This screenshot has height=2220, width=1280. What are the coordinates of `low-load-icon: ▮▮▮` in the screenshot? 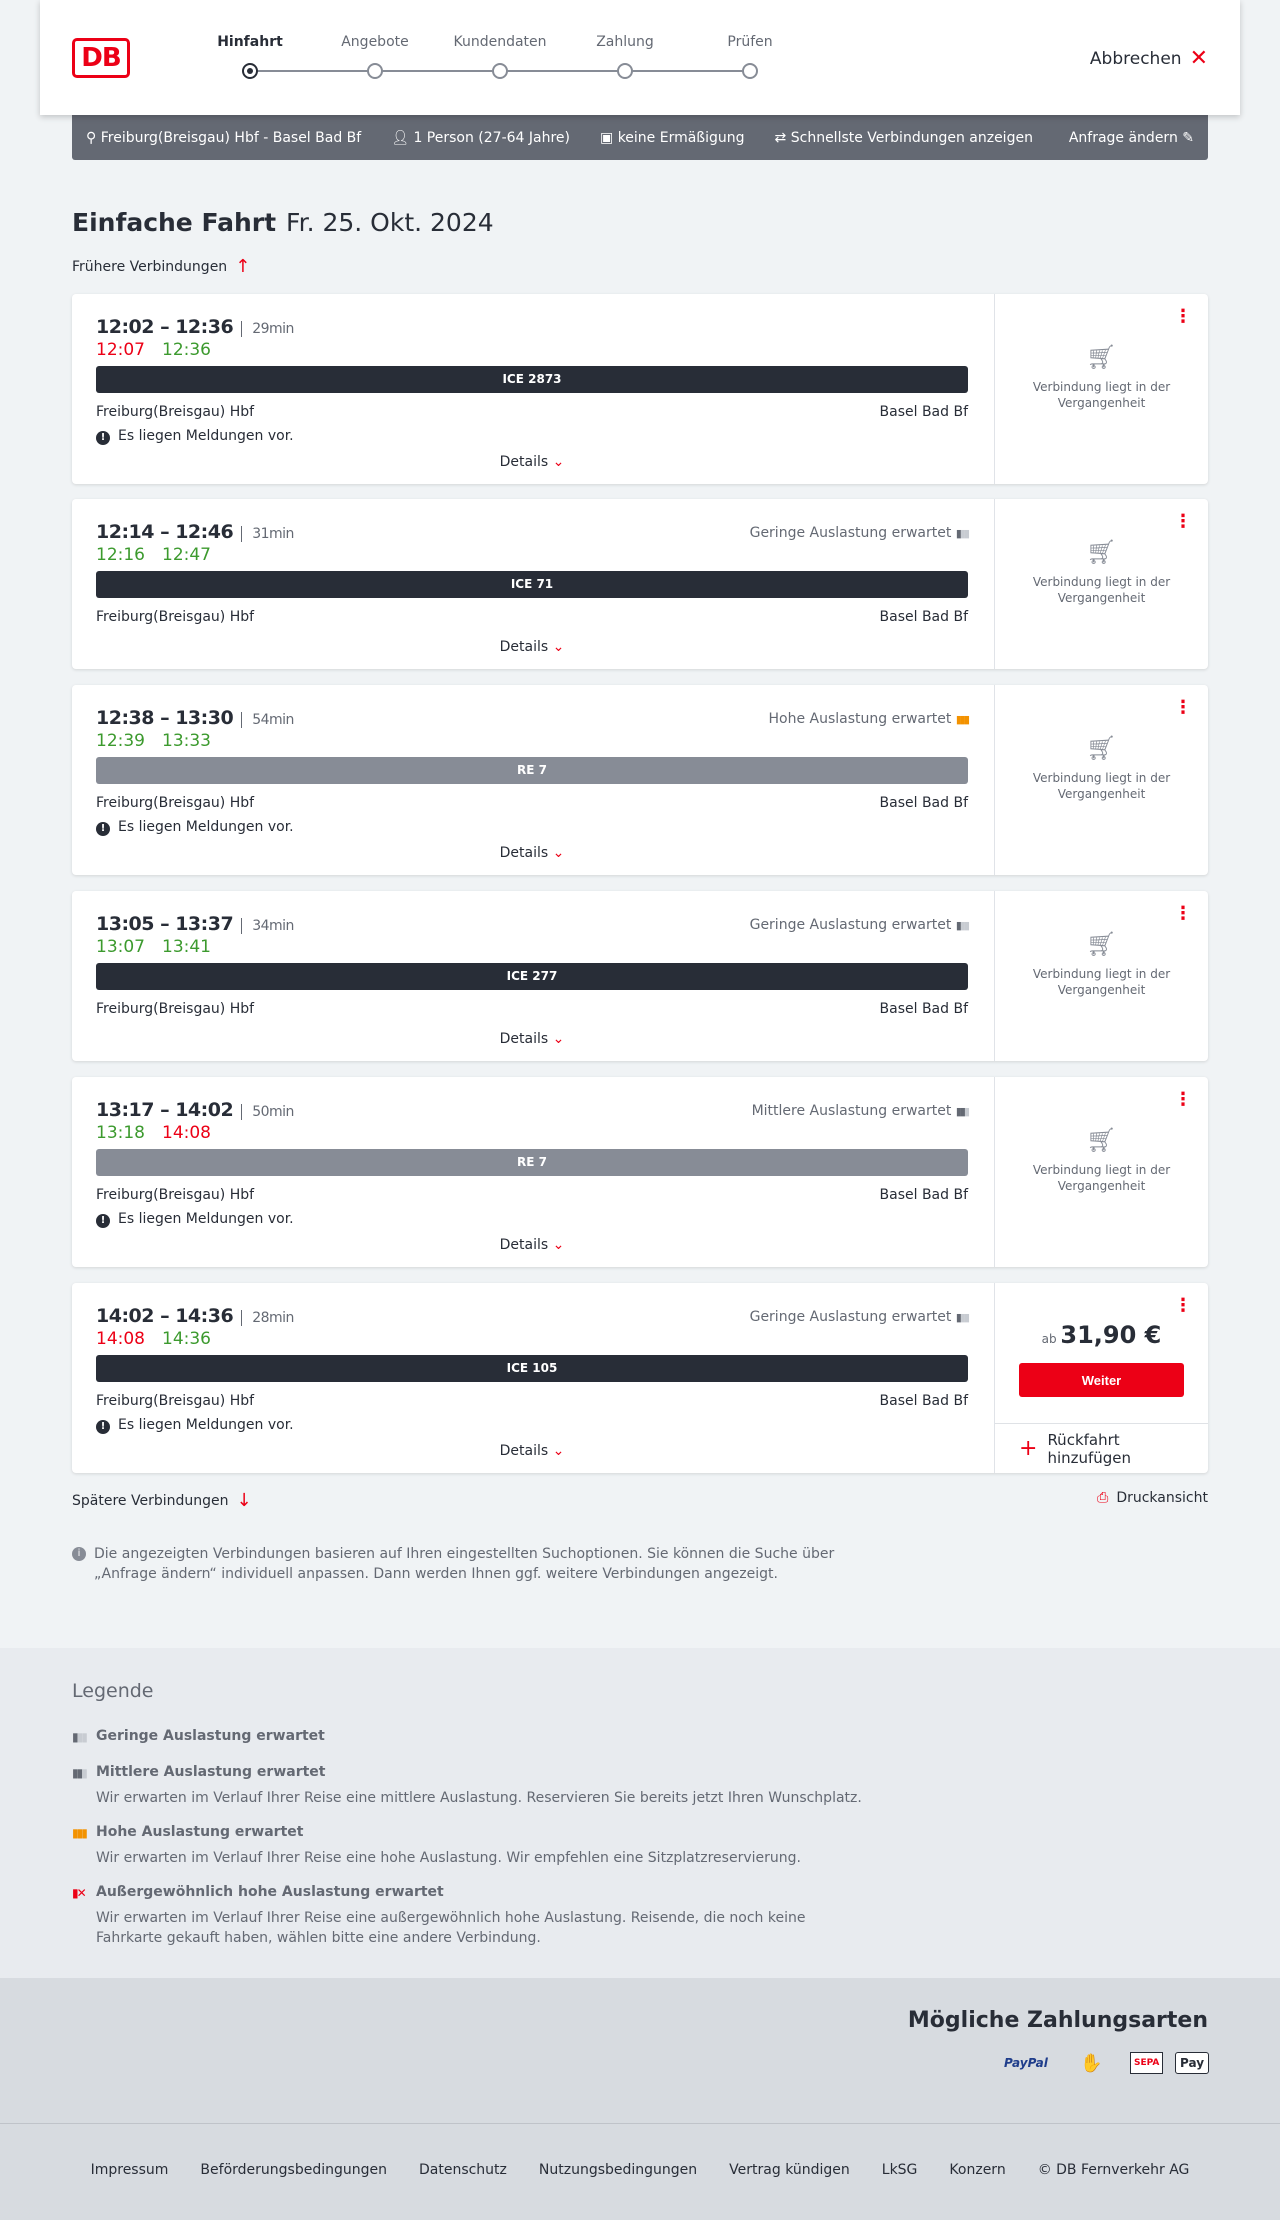 It's located at (80, 1737).